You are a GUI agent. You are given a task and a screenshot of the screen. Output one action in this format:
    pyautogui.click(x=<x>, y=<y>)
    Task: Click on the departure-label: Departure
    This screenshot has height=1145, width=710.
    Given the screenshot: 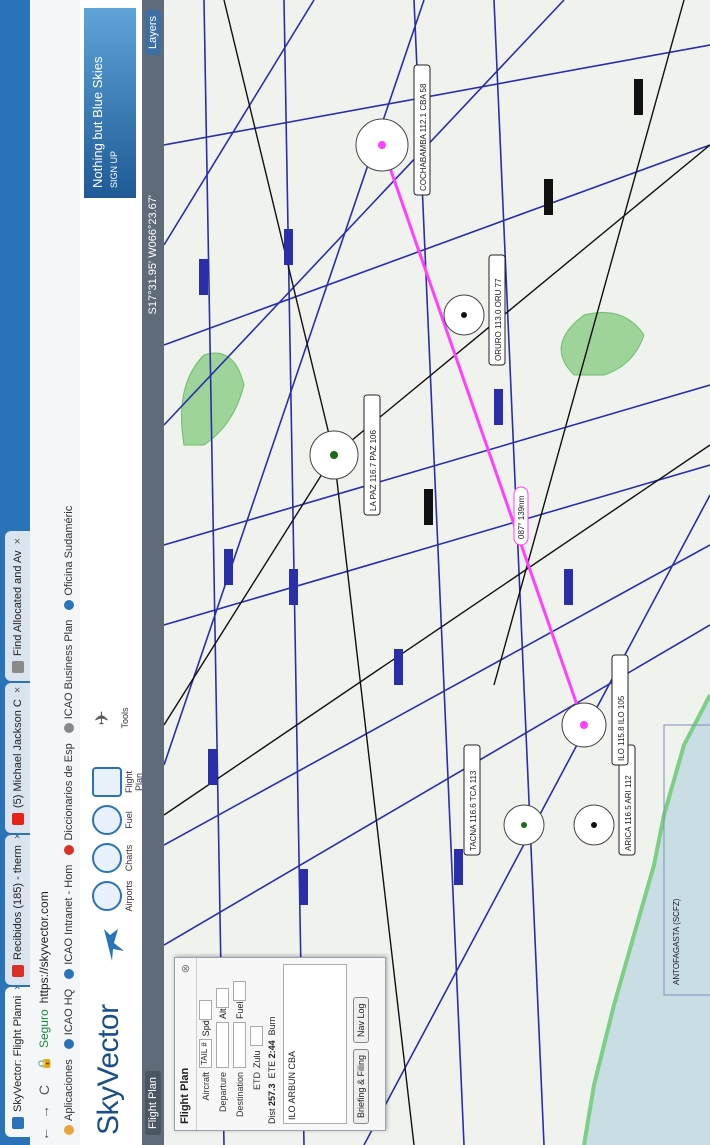 What is the action you would take?
    pyautogui.click(x=222, y=1092)
    